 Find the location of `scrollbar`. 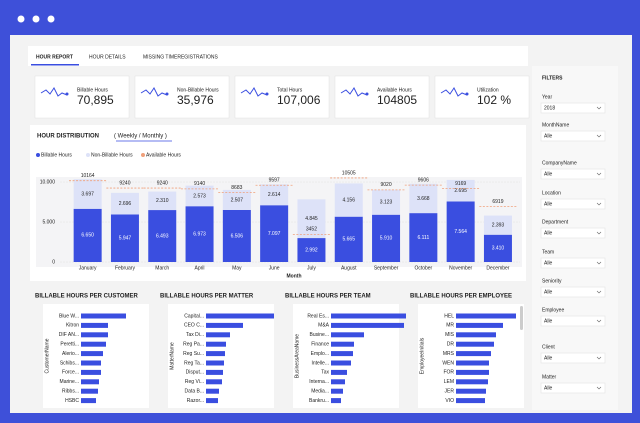

scrollbar is located at coordinates (521, 318).